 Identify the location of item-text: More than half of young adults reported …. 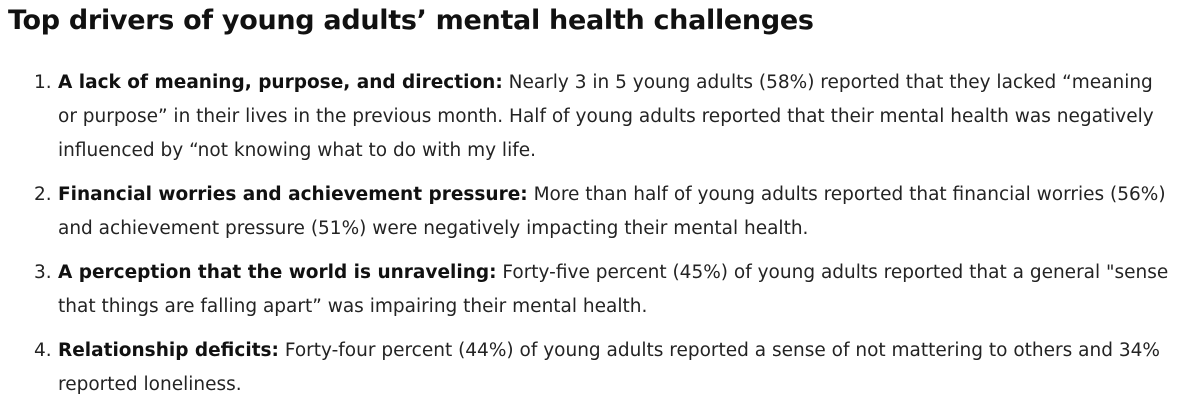
(612, 211).